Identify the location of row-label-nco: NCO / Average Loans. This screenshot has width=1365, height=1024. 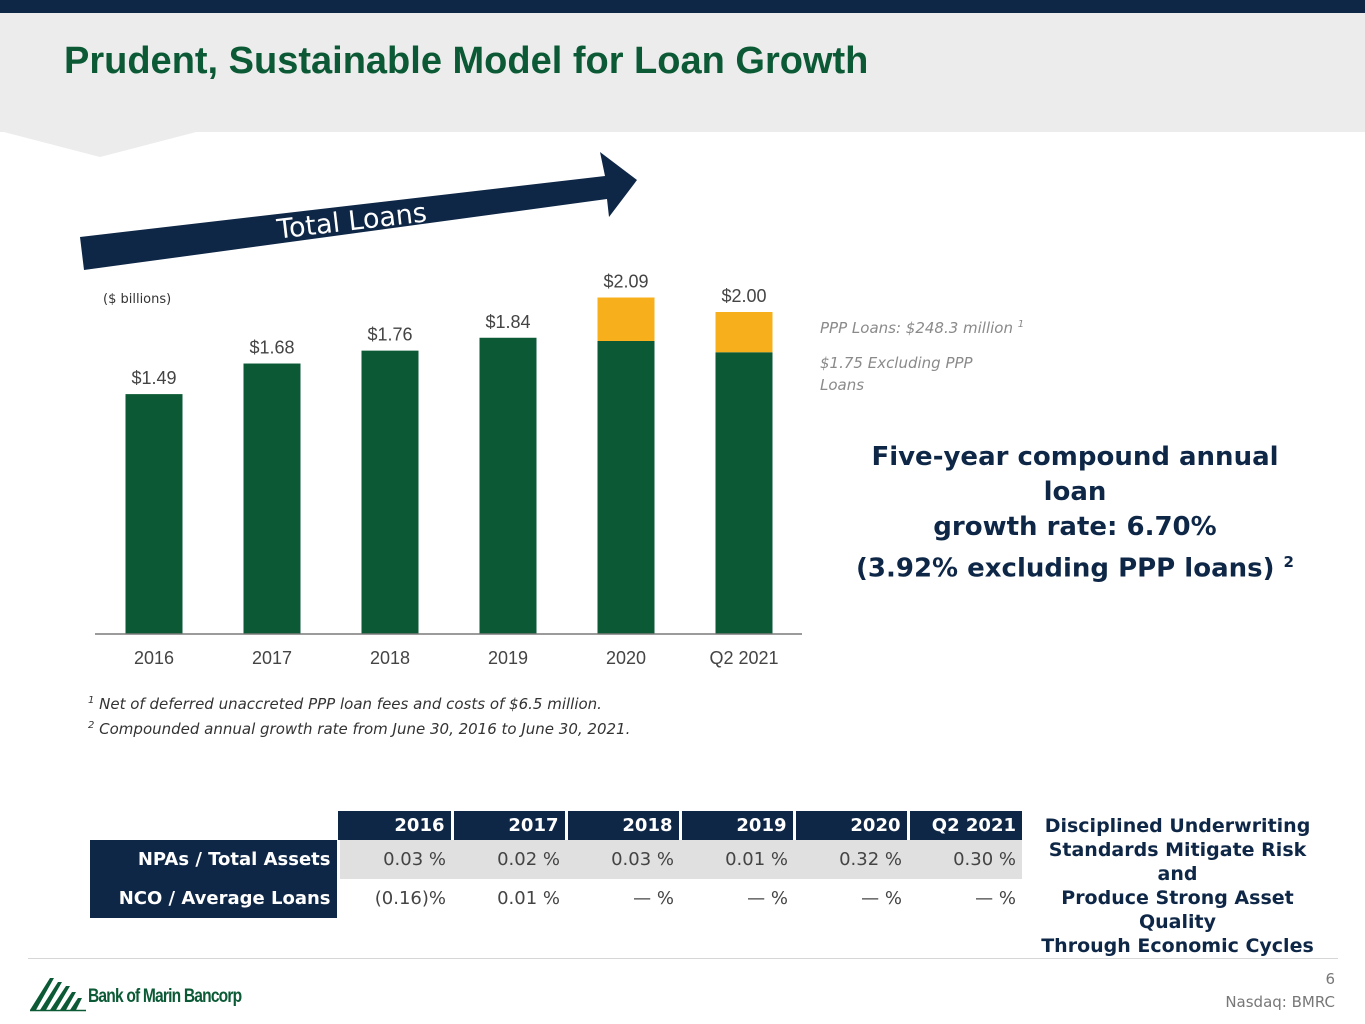
(215, 898).